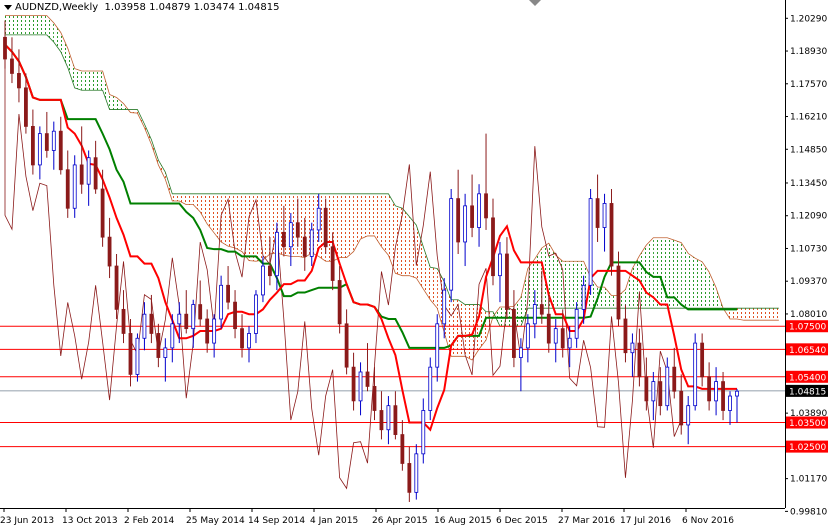  Describe the element at coordinates (522, 521) in the screenshot. I see `x-tick-label: 6 Dec 2015` at that location.